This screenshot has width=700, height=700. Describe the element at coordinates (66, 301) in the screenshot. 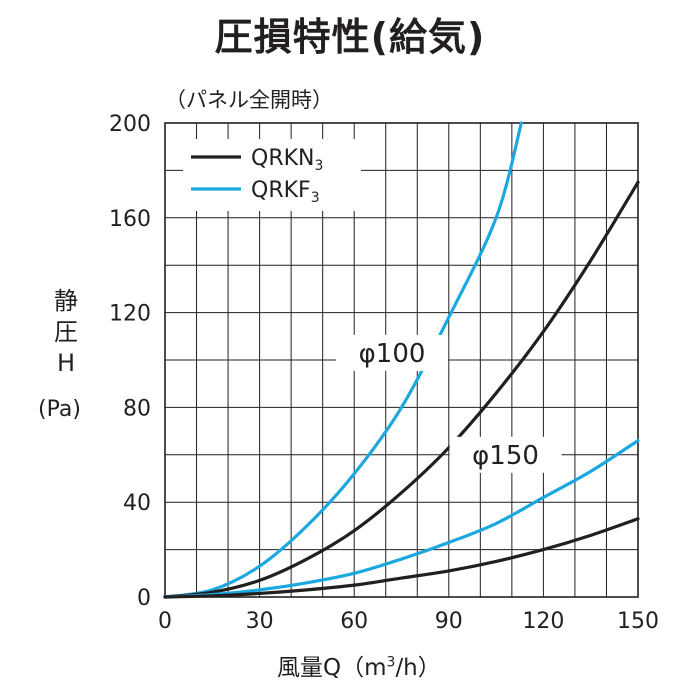

I see `y-axis-label-line-1: 静` at that location.